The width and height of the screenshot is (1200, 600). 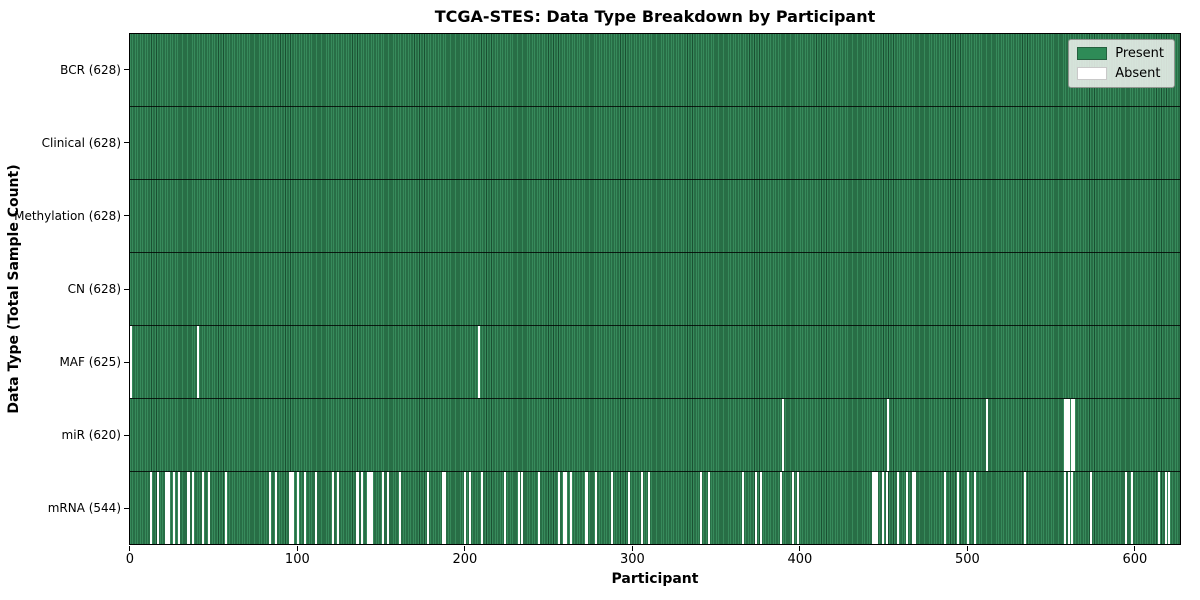 What do you see at coordinates (1121, 63) in the screenshot?
I see `legend: Present Absent` at bounding box center [1121, 63].